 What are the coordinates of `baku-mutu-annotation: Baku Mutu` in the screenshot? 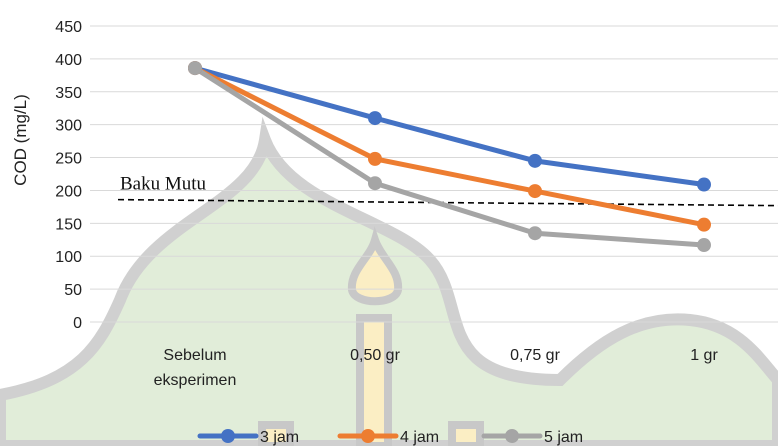 It's located at (447, 190).